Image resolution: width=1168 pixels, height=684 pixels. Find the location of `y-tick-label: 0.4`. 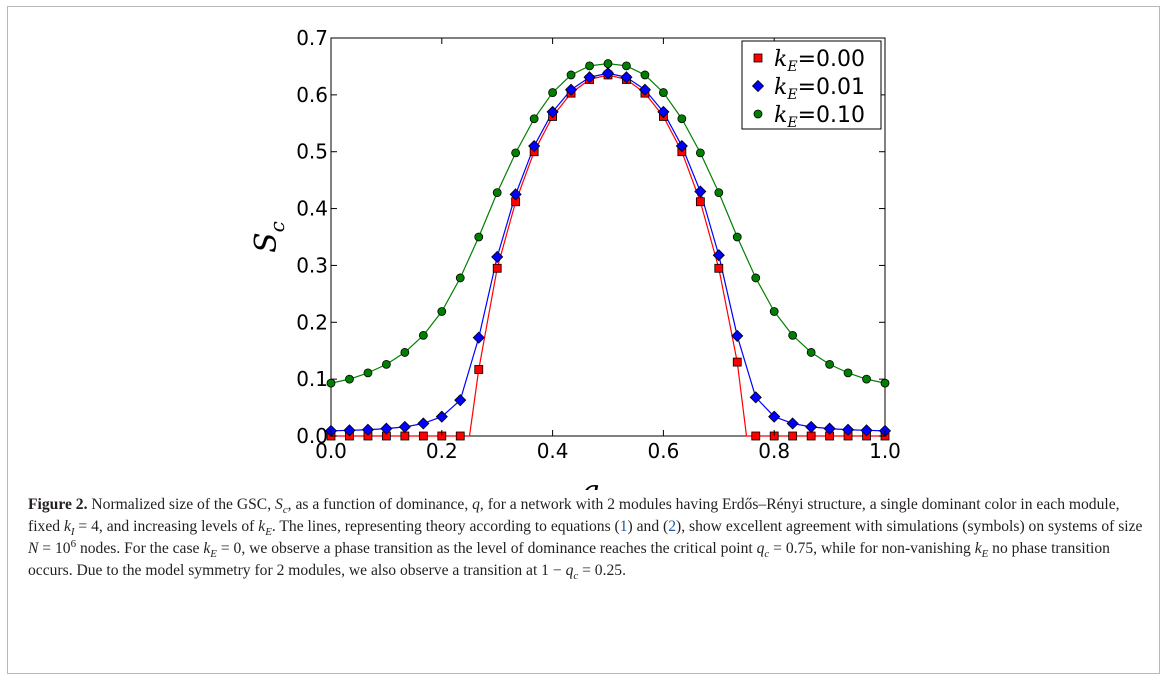

y-tick-label: 0.4 is located at coordinates (312, 209).